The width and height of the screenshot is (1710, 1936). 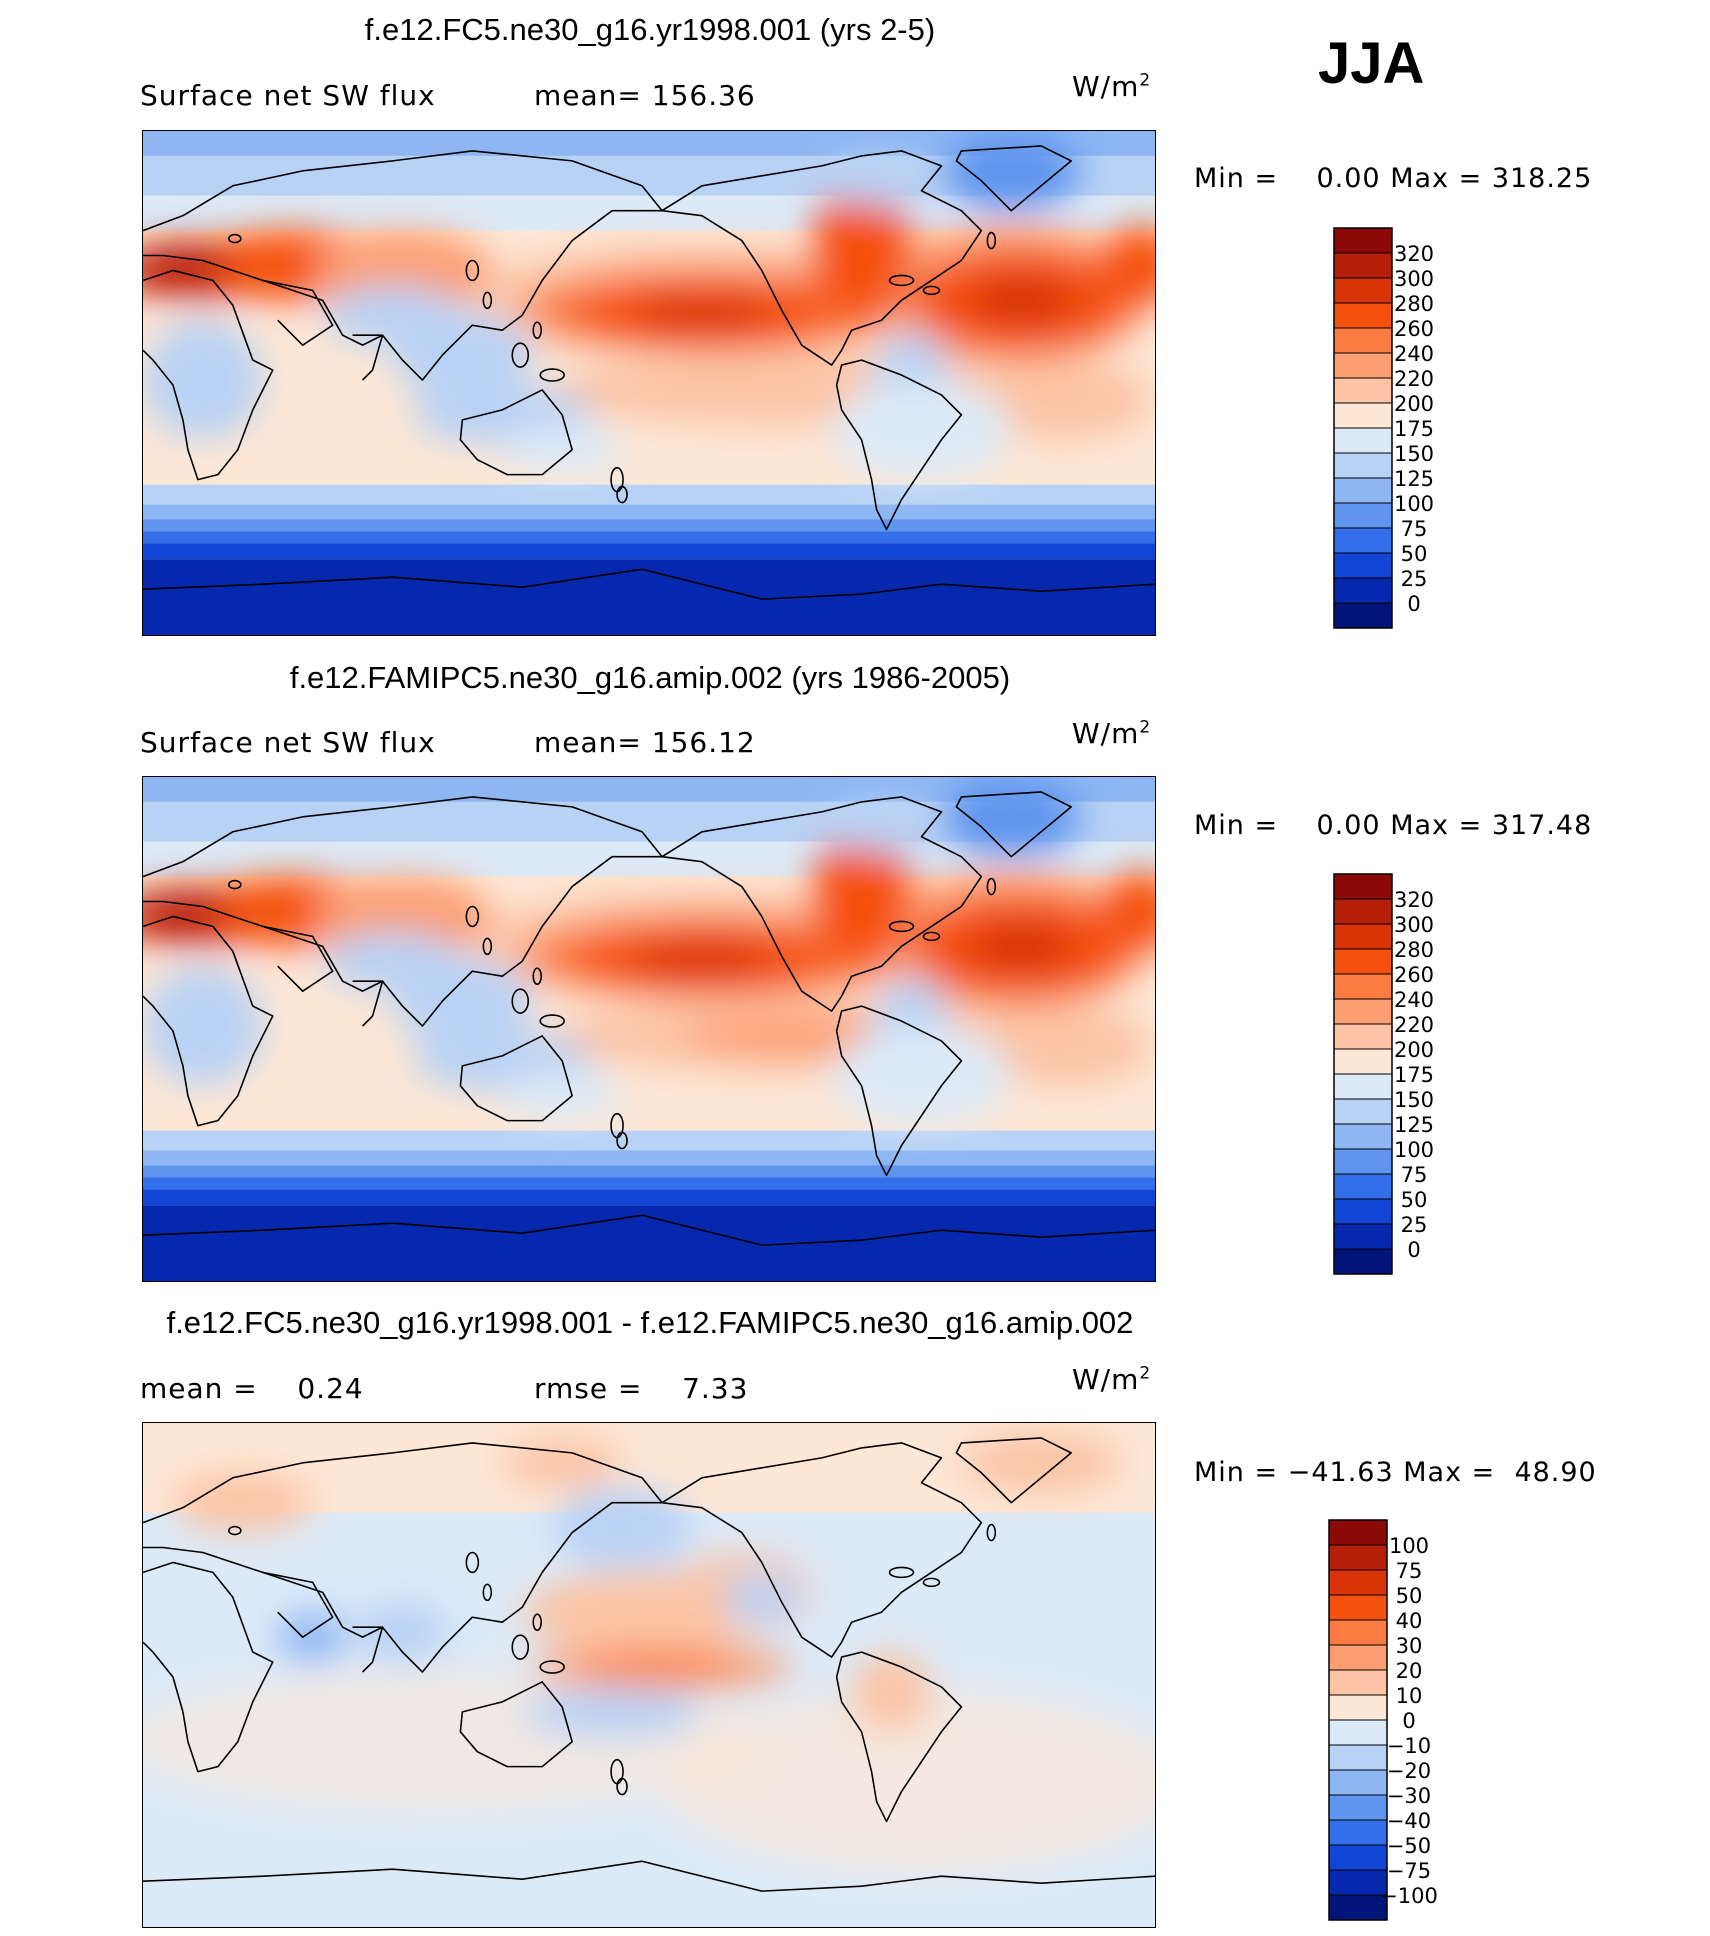 I want to click on coastline-antarctica, so click(x=649, y=584).